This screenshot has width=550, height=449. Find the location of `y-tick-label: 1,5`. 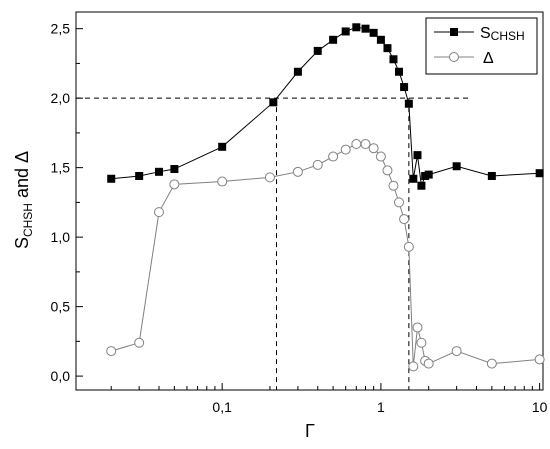

y-tick-label: 1,5 is located at coordinates (61, 168).